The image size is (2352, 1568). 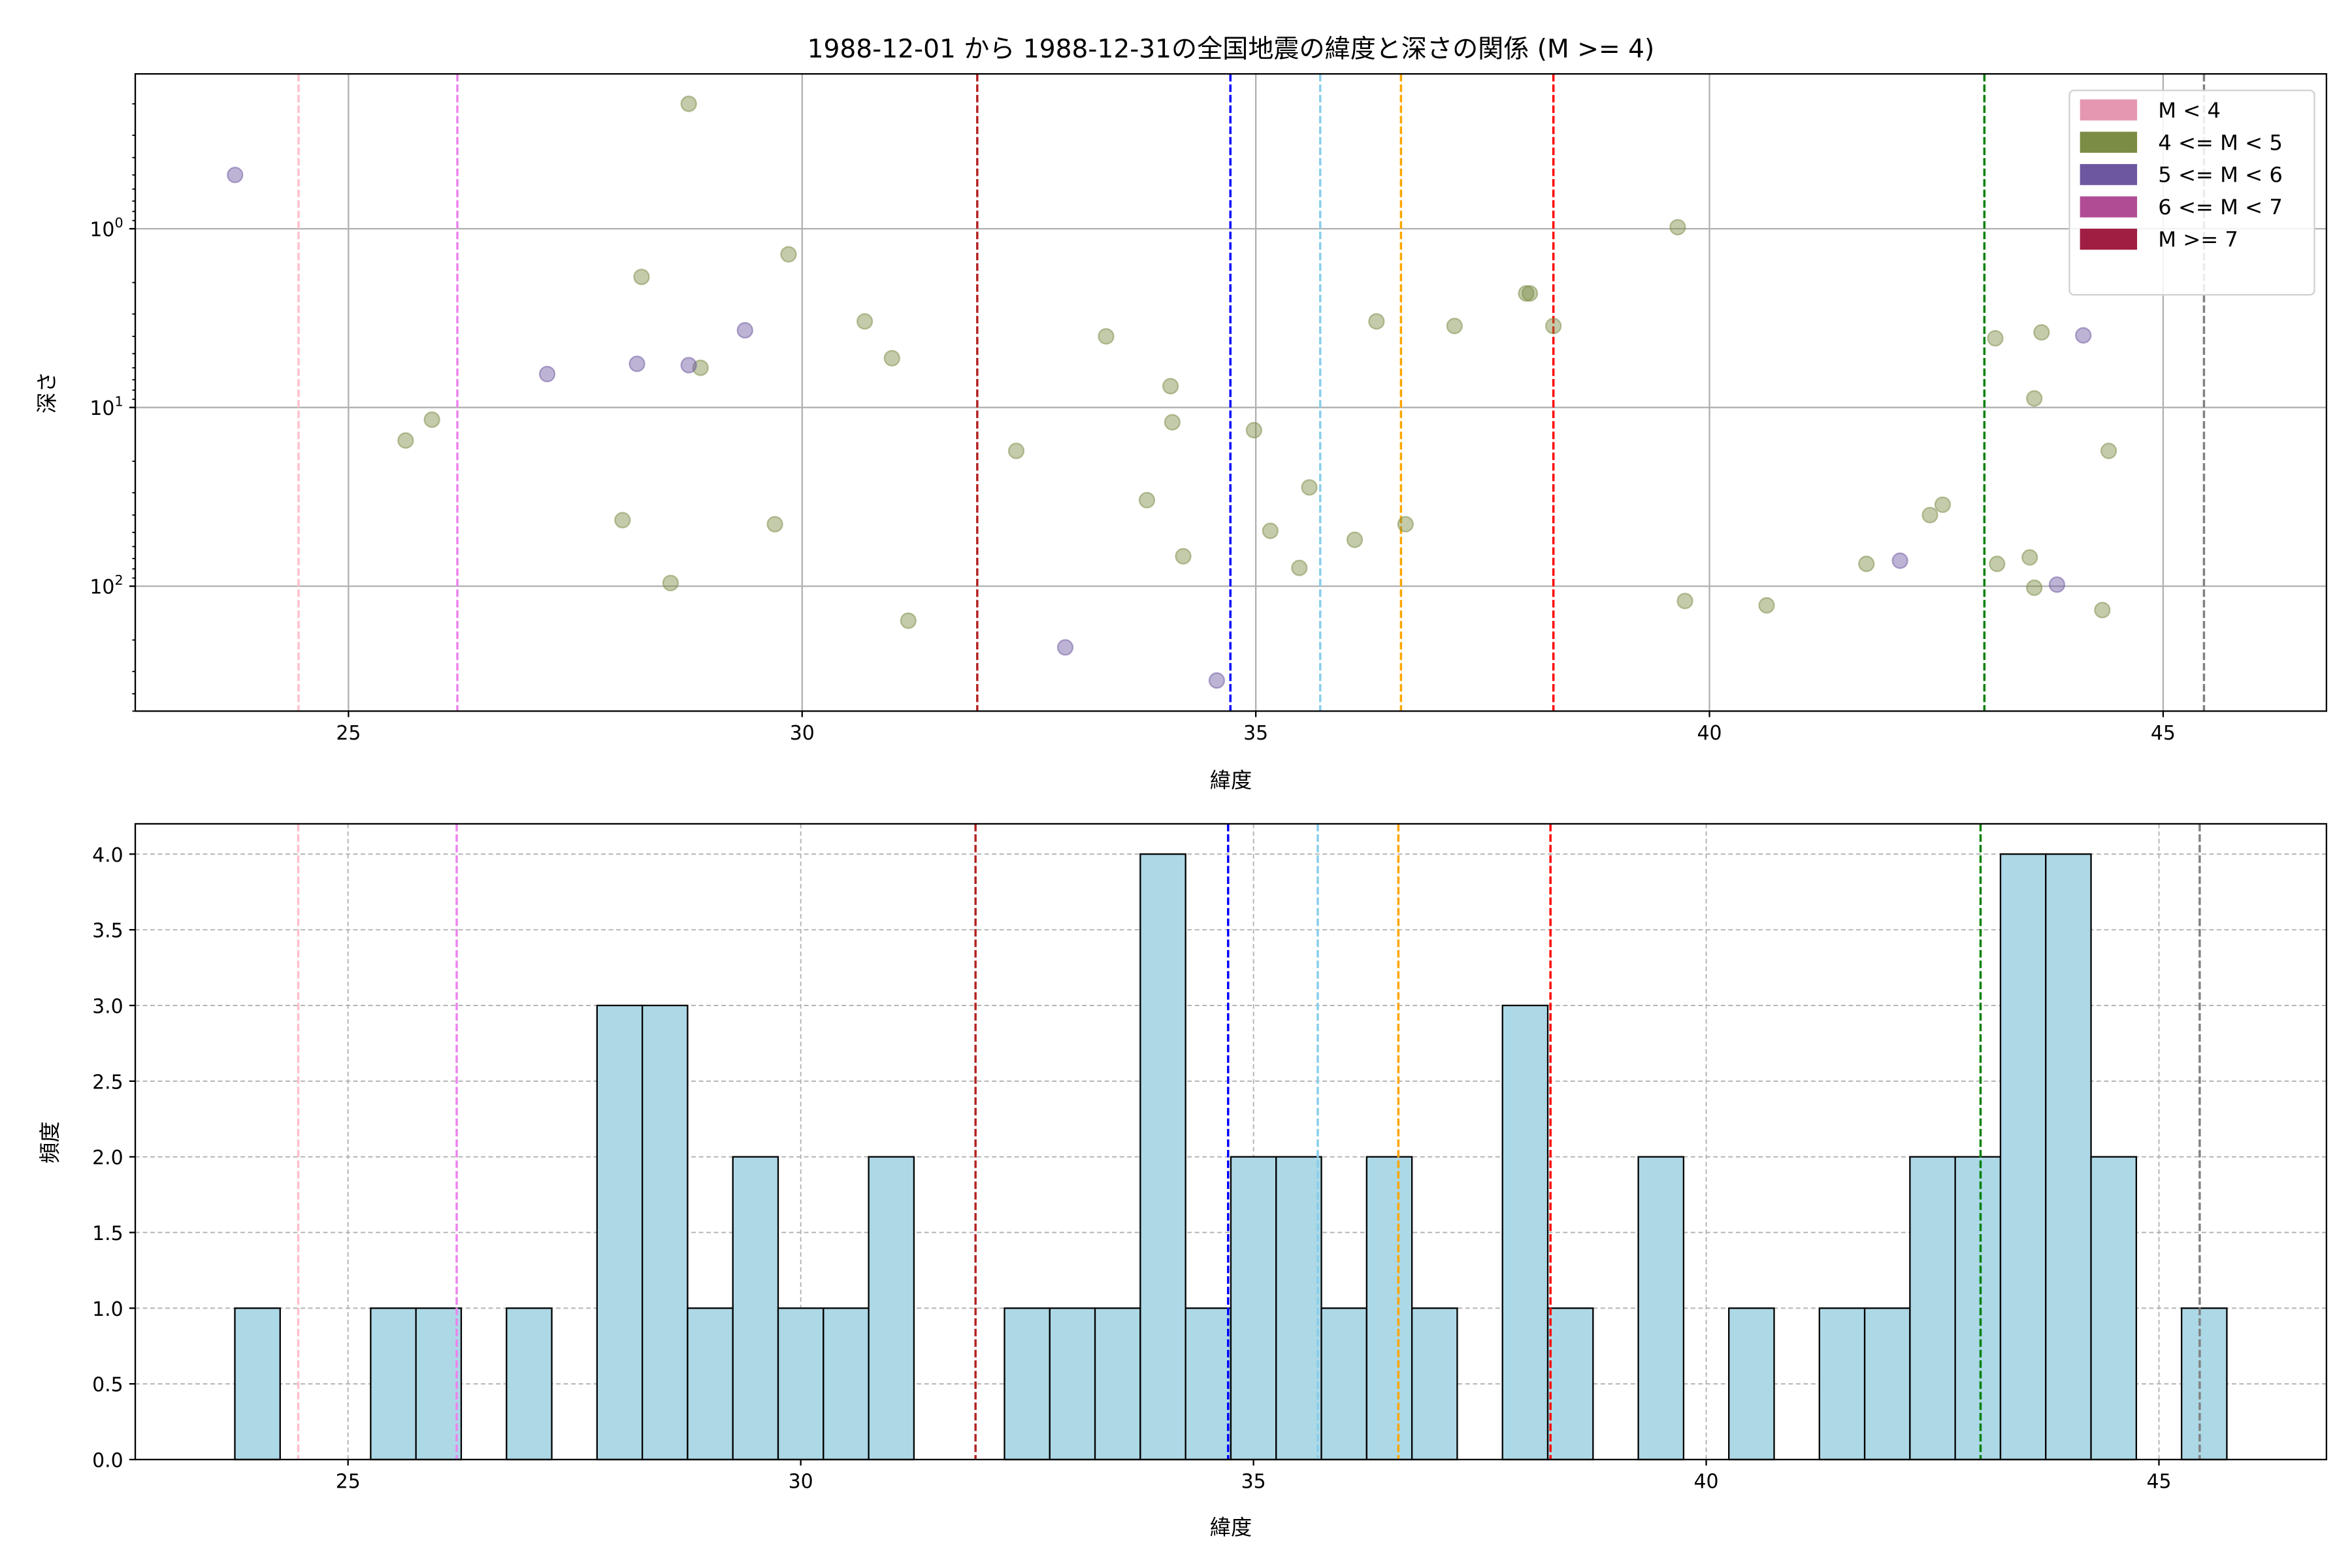 I want to click on top-y-label: 深さ, so click(x=47, y=393).